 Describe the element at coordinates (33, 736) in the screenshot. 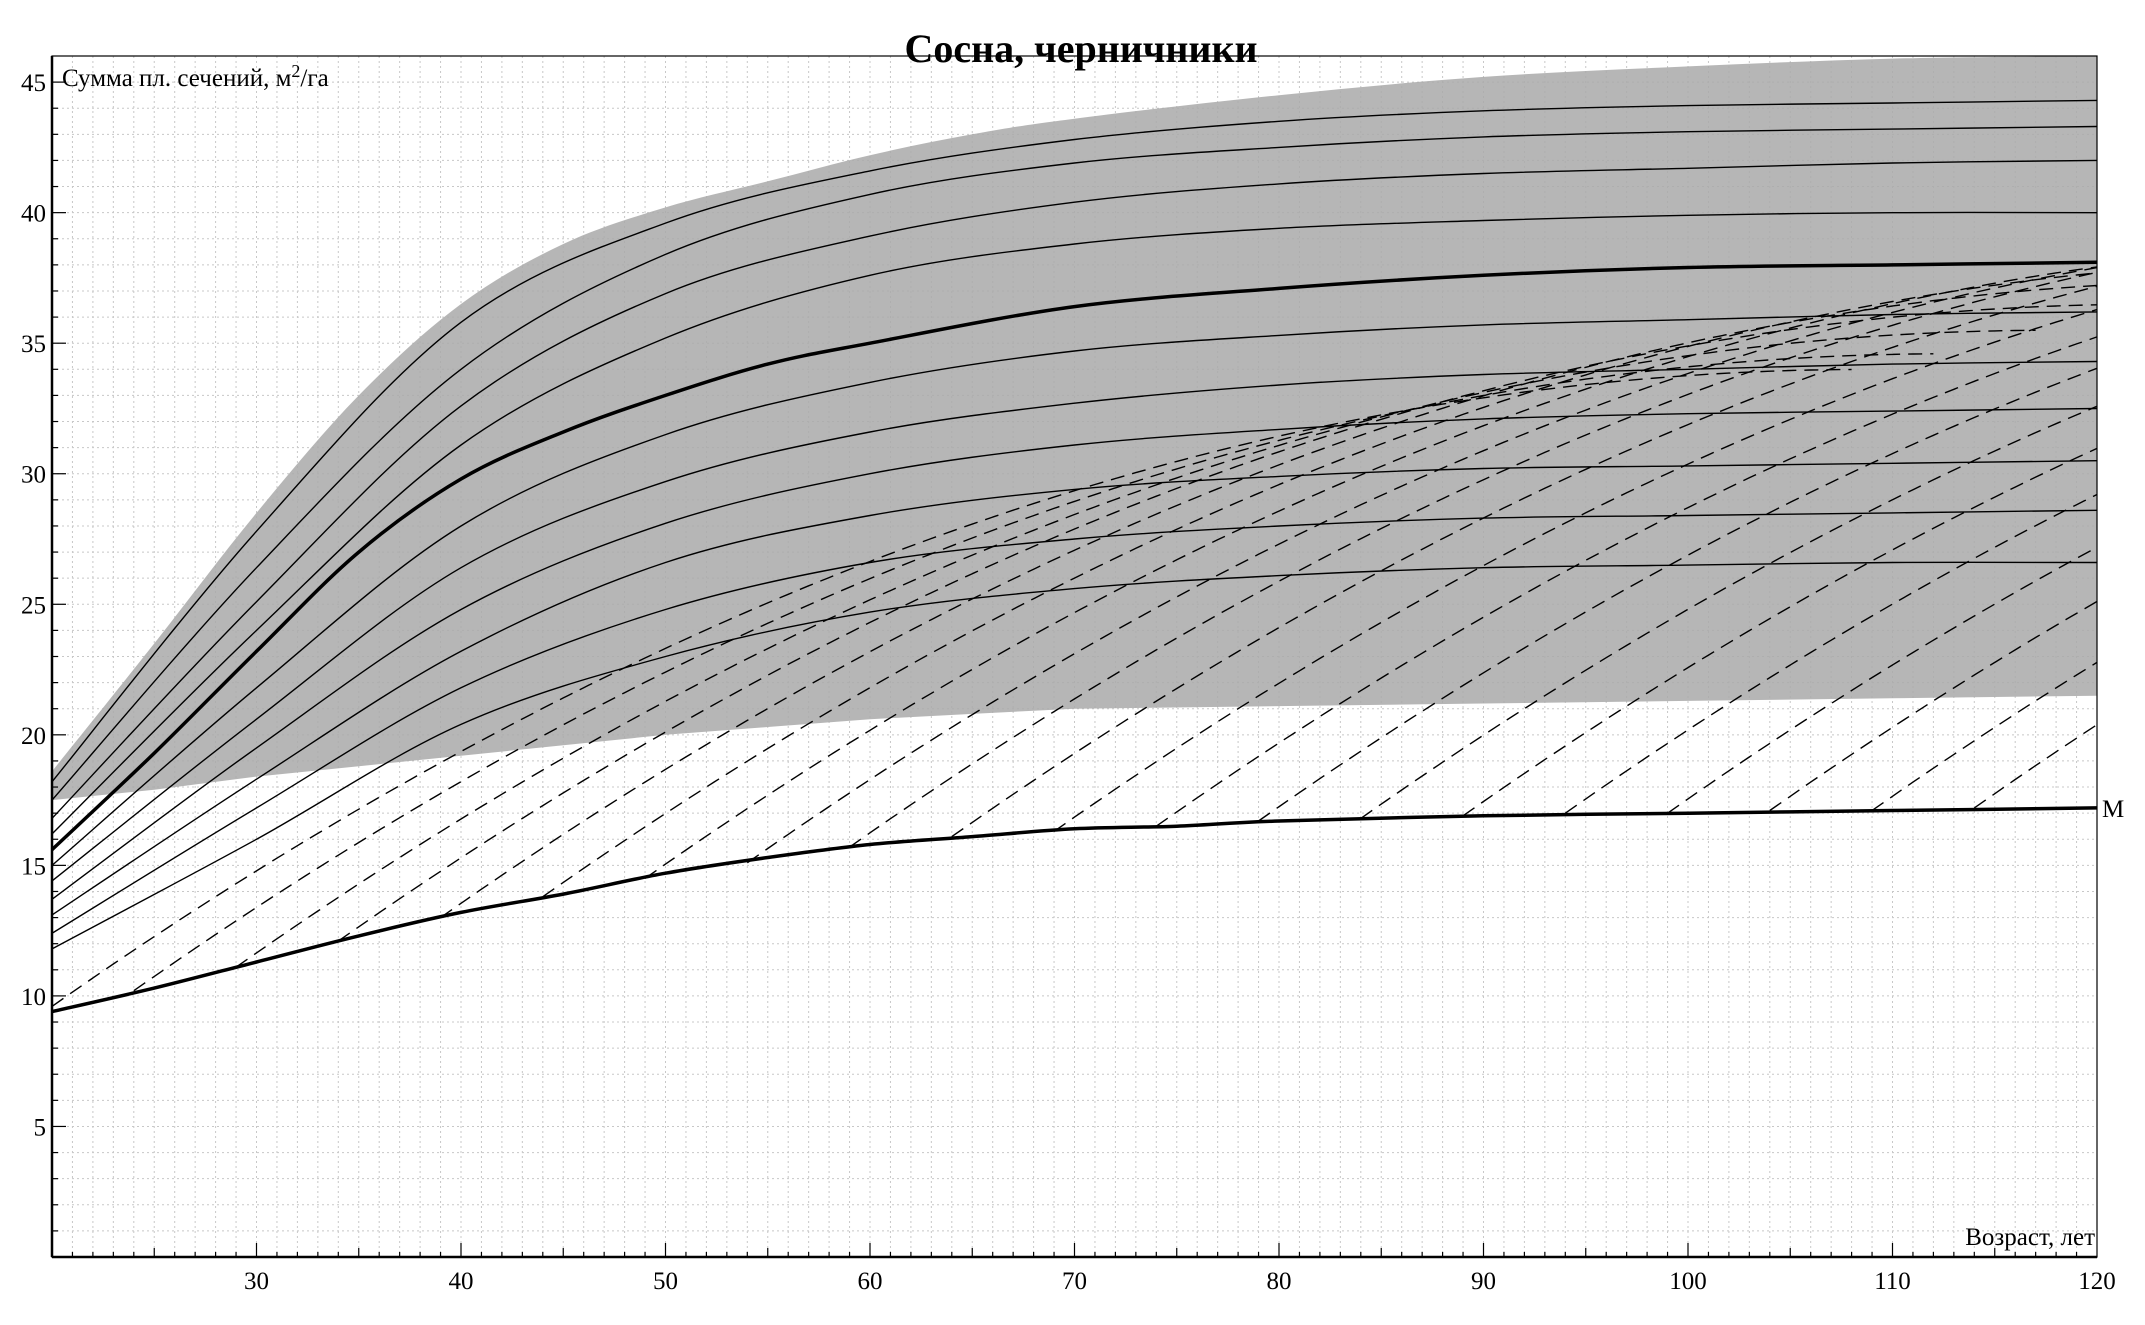

I see `y-tick-label: 20` at that location.